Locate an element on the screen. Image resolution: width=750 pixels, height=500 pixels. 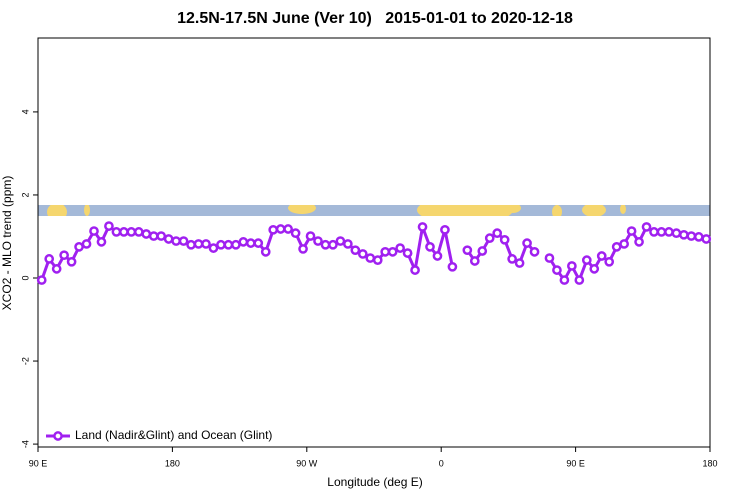
legend-marker is located at coordinates (58, 436).